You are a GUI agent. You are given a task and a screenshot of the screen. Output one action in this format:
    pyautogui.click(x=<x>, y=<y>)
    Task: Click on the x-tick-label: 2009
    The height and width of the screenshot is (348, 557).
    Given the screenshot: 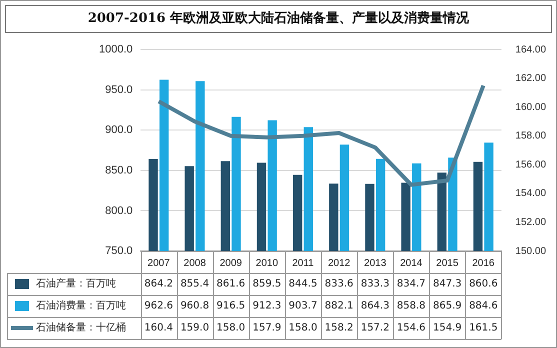 What is the action you would take?
    pyautogui.click(x=231, y=263)
    